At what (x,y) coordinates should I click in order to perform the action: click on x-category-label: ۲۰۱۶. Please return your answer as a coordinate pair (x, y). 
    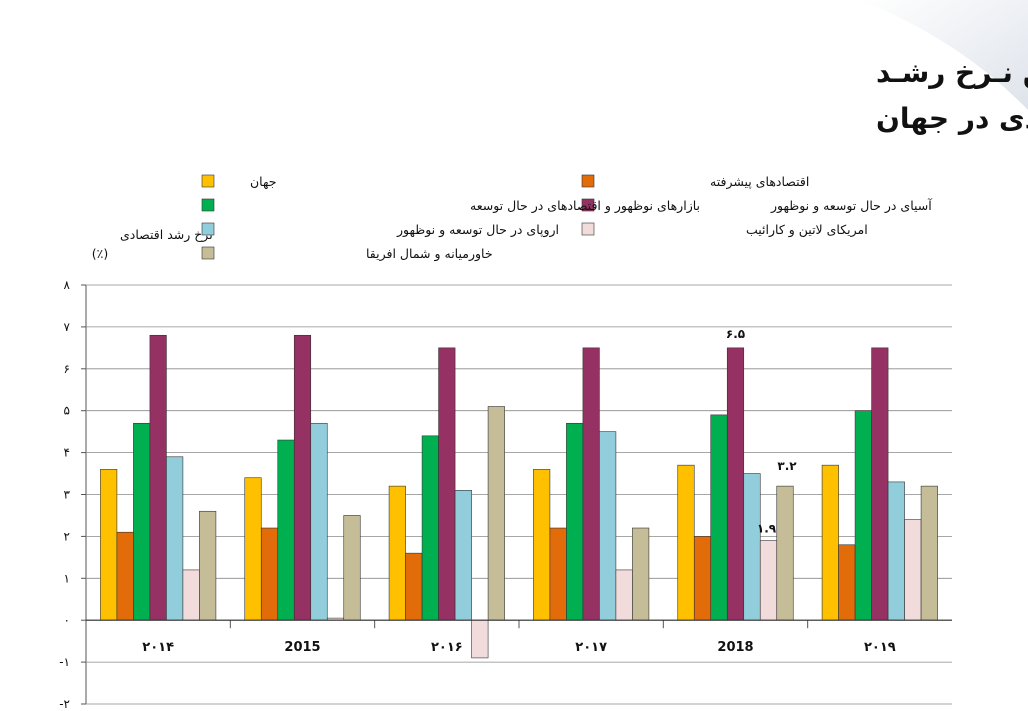
    Looking at the image, I should click on (447, 647).